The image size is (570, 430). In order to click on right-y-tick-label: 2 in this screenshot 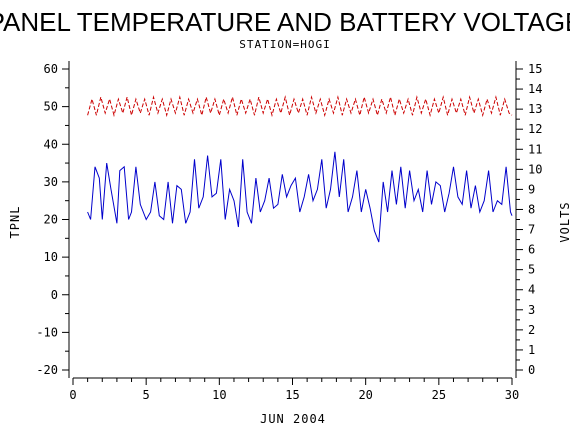, I will do `click(531, 330)`.